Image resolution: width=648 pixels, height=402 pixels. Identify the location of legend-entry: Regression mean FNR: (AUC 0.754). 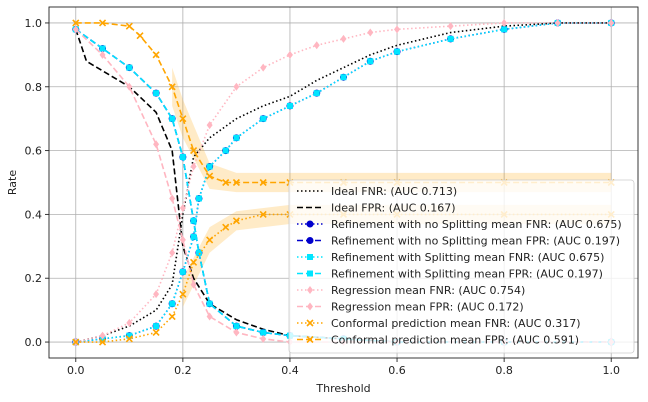
(428, 290).